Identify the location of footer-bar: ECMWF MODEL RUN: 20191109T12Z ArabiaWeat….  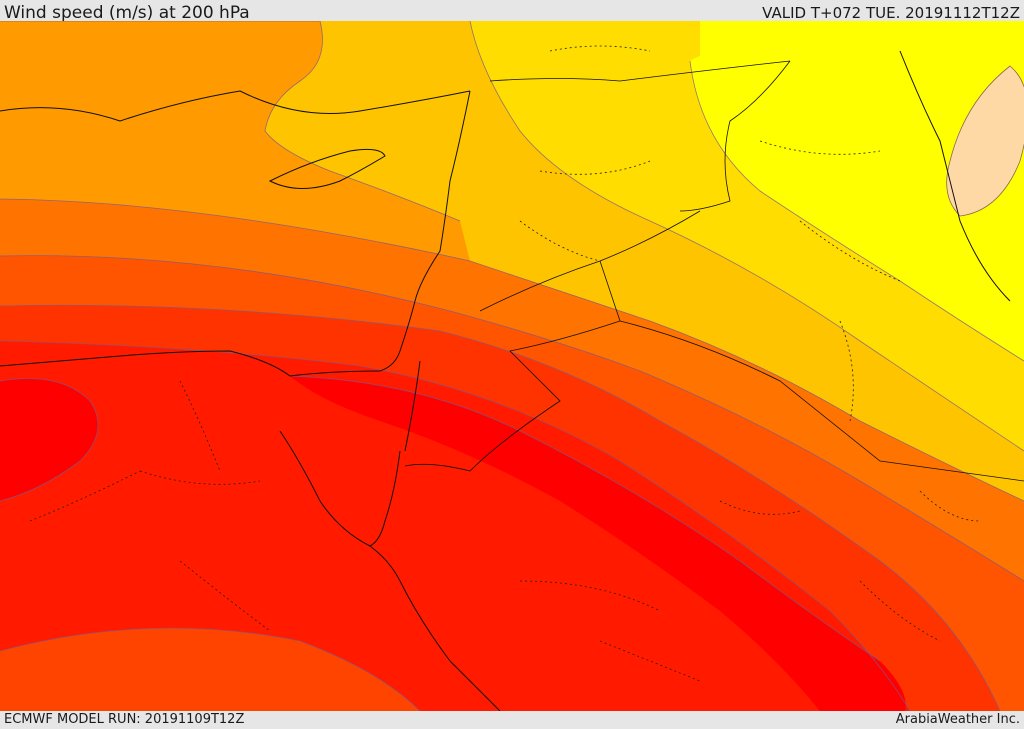
(512, 720).